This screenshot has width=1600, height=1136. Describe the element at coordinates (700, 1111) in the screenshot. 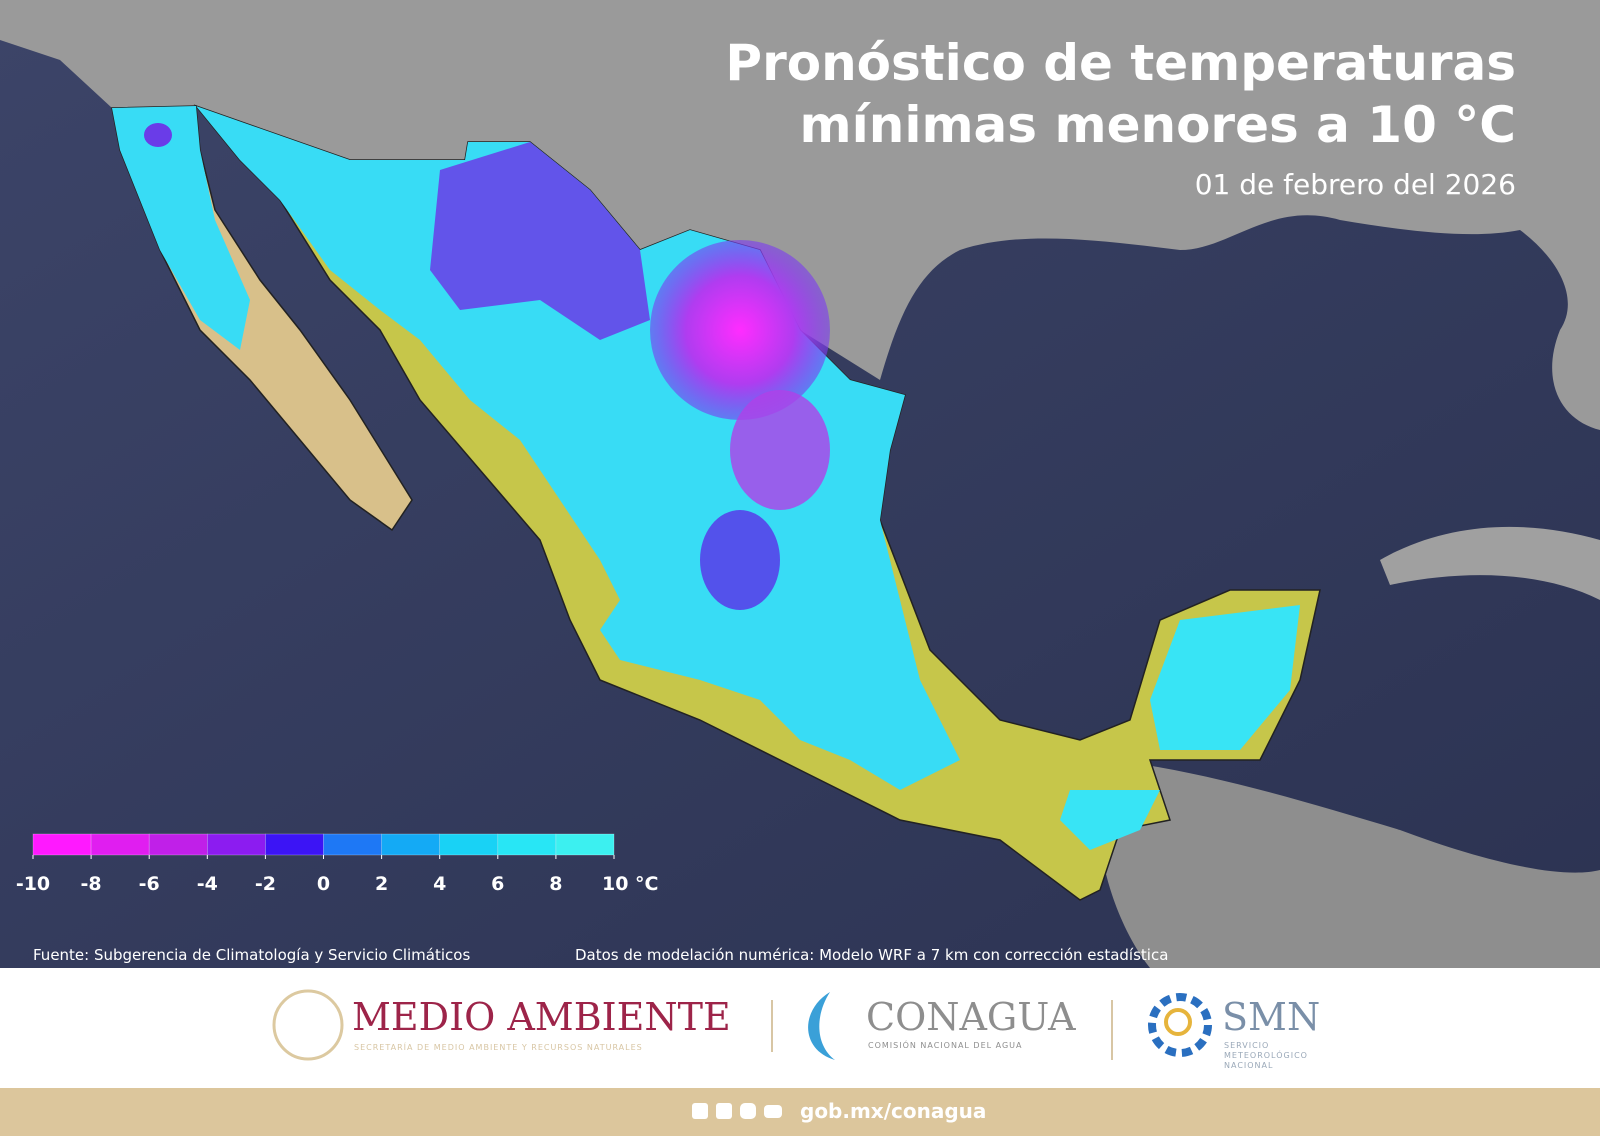

I see `facebook-icon` at that location.